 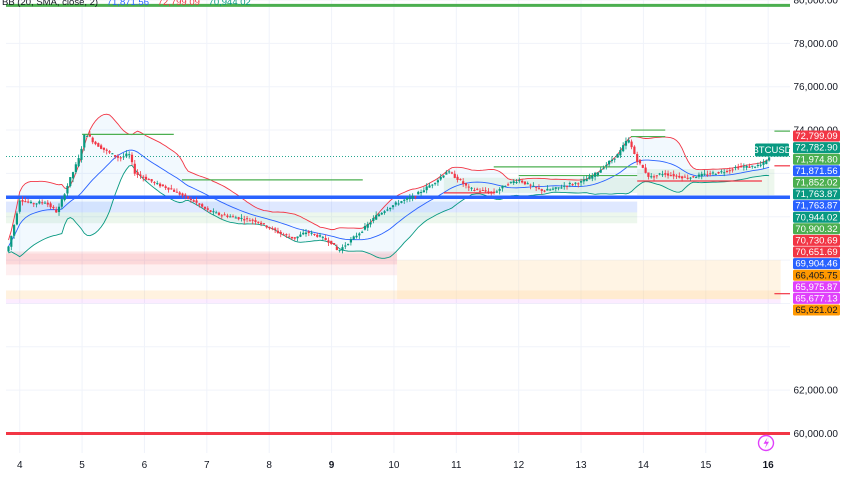 What do you see at coordinates (395, 465) in the screenshot?
I see `time-axis: 4 5 6 7 8 9 10 11 12 13 14 15 16` at bounding box center [395, 465].